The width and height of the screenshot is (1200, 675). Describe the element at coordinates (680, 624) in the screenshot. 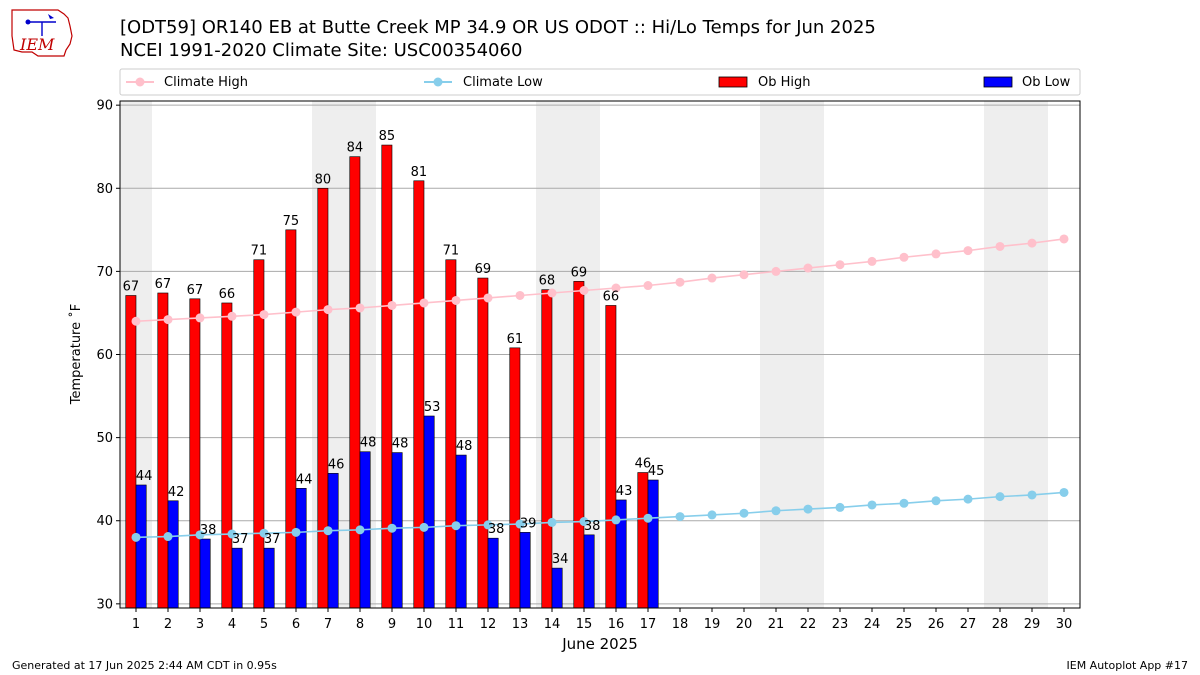

I see `x-tick-label-18: 18` at that location.